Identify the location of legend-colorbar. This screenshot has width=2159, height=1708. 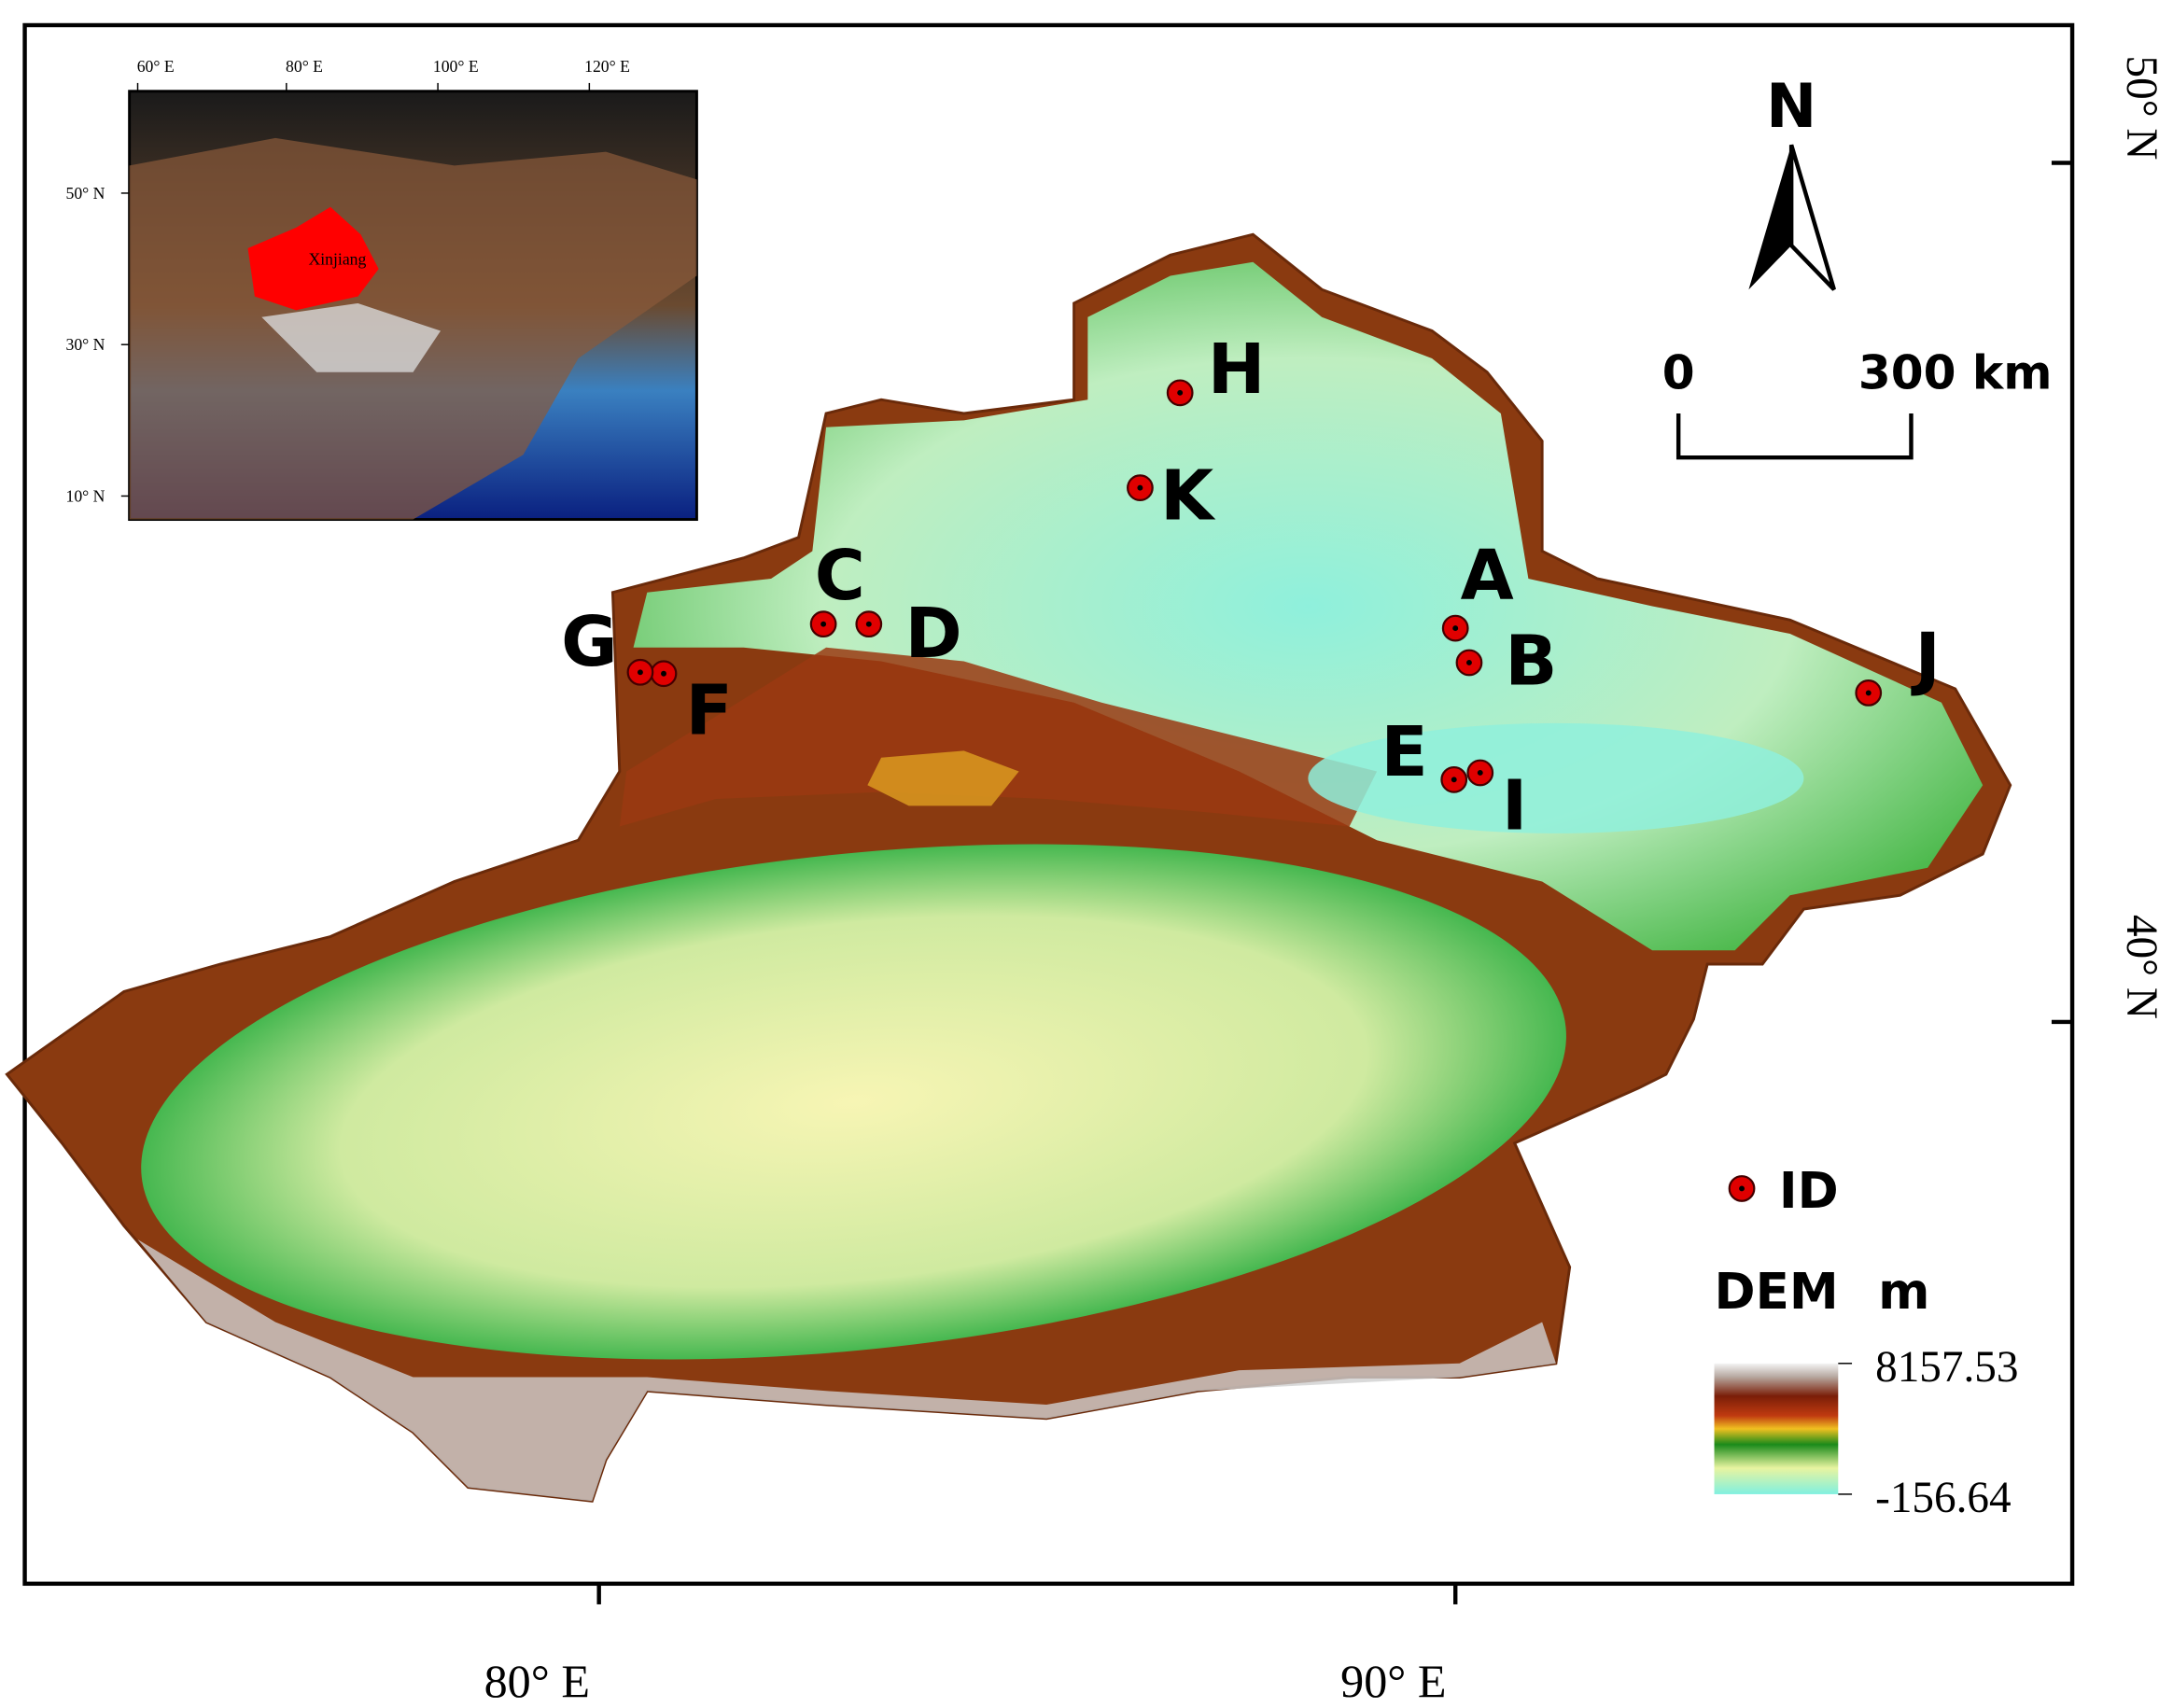
(1776, 1428).